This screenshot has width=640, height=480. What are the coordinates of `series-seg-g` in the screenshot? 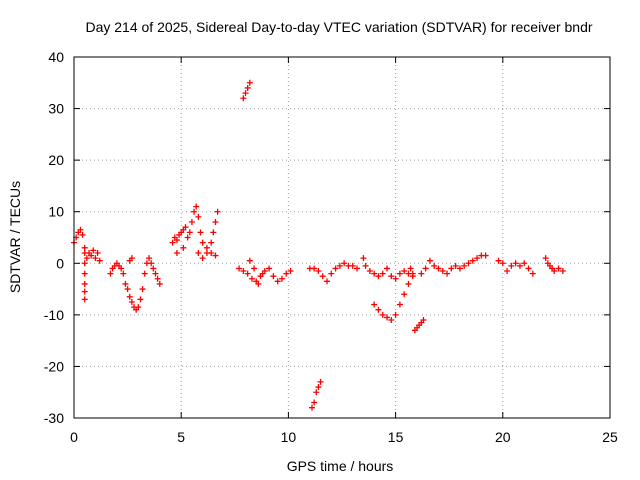 It's located at (152, 271).